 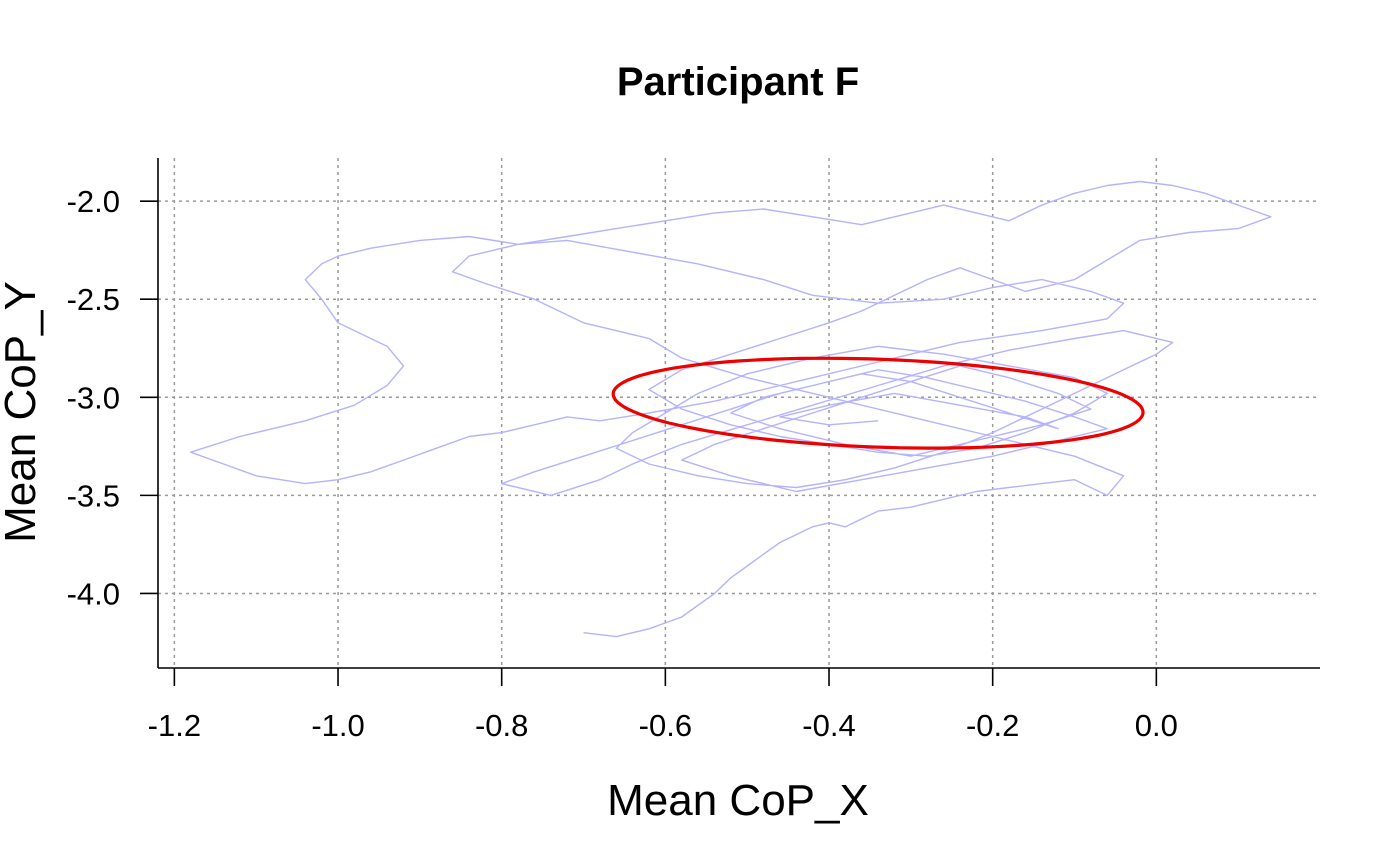 What do you see at coordinates (828, 725) in the screenshot?
I see `x-tick-label: -0.4` at bounding box center [828, 725].